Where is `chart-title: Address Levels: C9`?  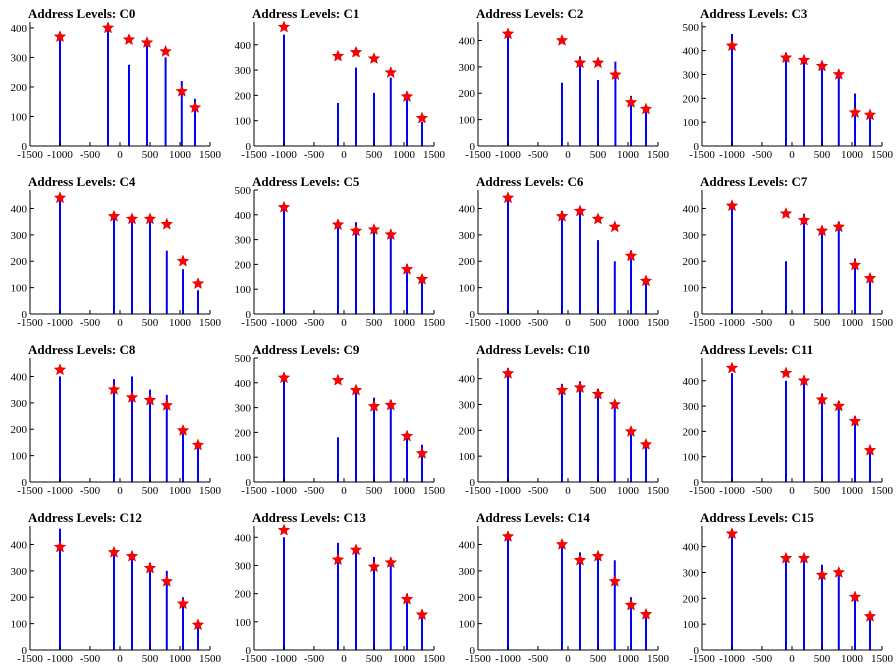
chart-title: Address Levels: C9 is located at coordinates (306, 349).